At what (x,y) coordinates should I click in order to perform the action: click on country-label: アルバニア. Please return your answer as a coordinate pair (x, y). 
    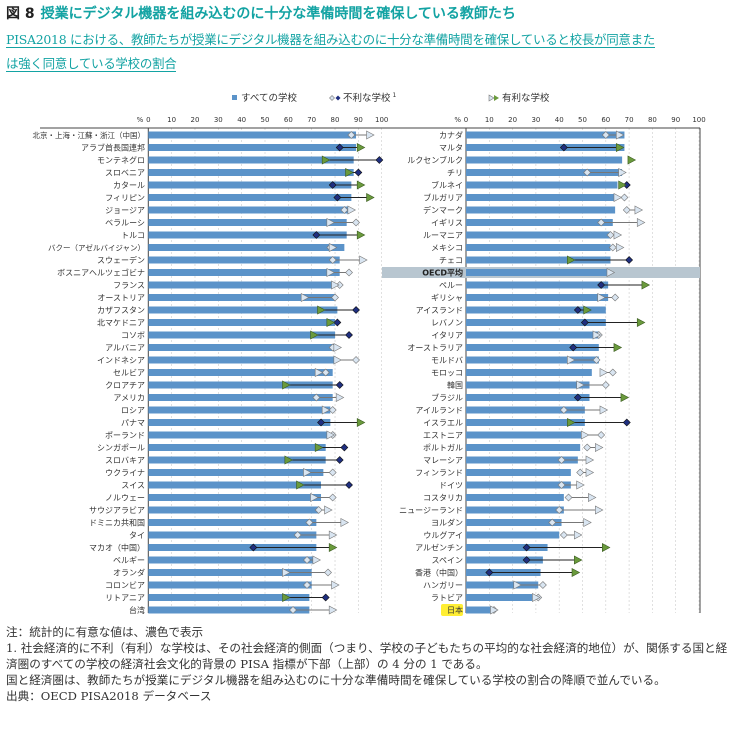
    Looking at the image, I should click on (125, 348).